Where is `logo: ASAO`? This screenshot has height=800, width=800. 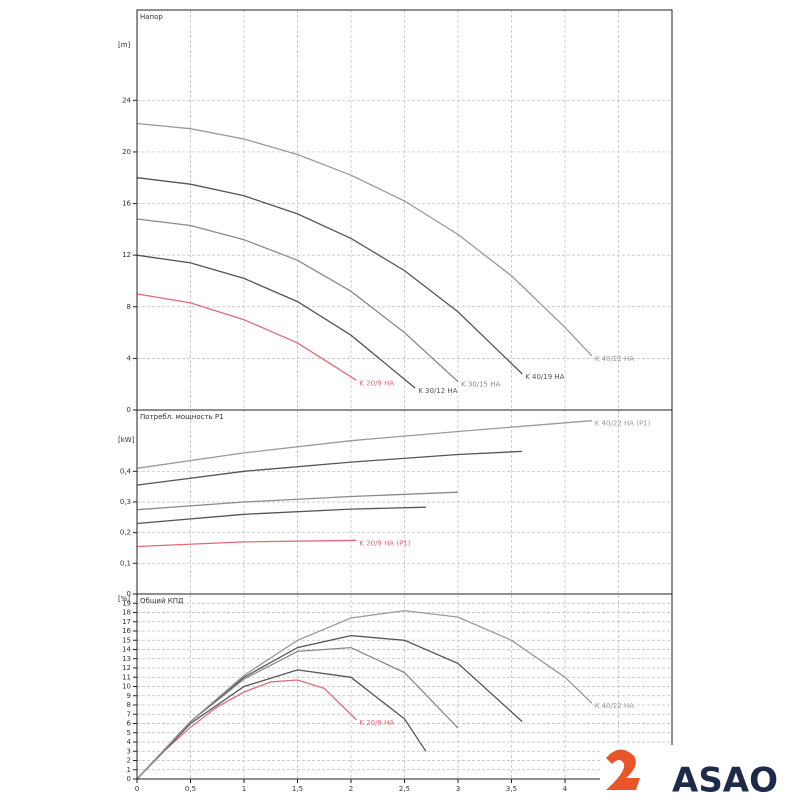
logo: ASAO is located at coordinates (700, 772).